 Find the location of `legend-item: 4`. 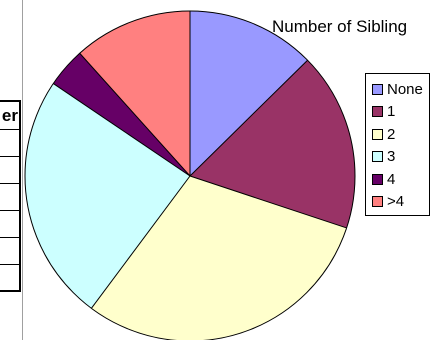

legend-item: 4 is located at coordinates (400, 179).